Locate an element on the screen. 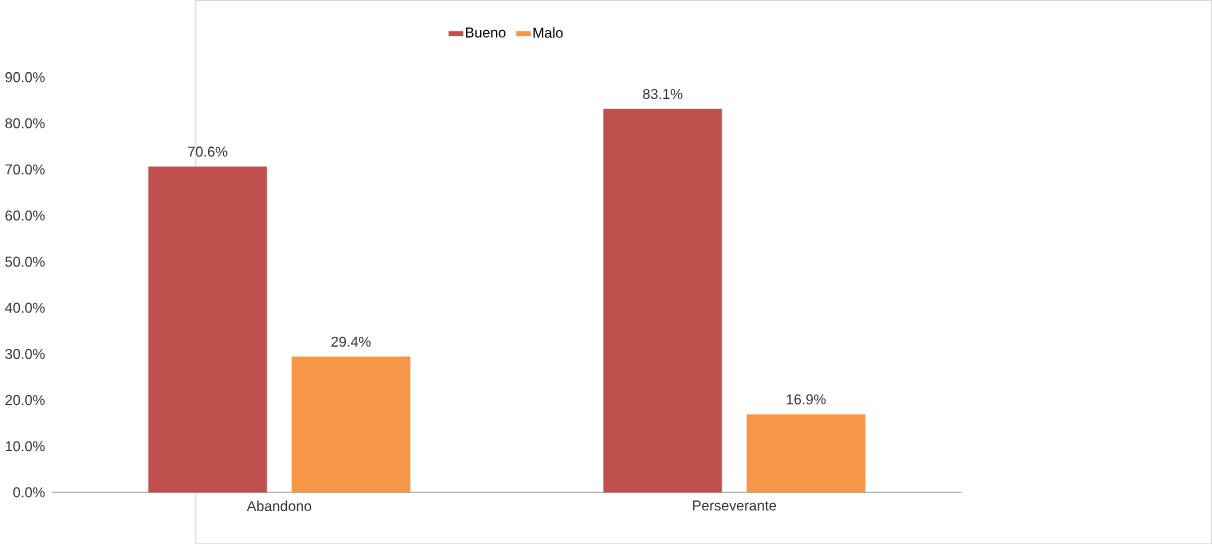 The image size is (1212, 544). x-tick-label: Abandono is located at coordinates (279, 505).